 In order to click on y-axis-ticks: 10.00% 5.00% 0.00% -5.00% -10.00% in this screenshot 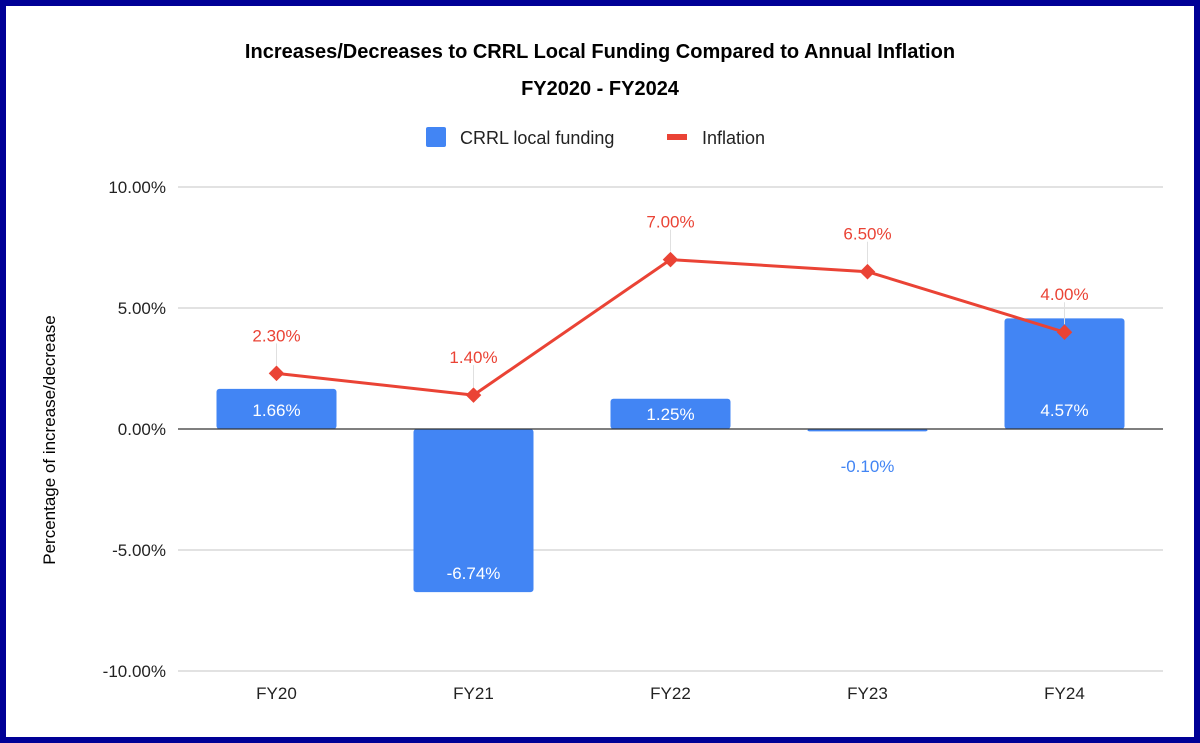, I will do `click(134, 429)`.